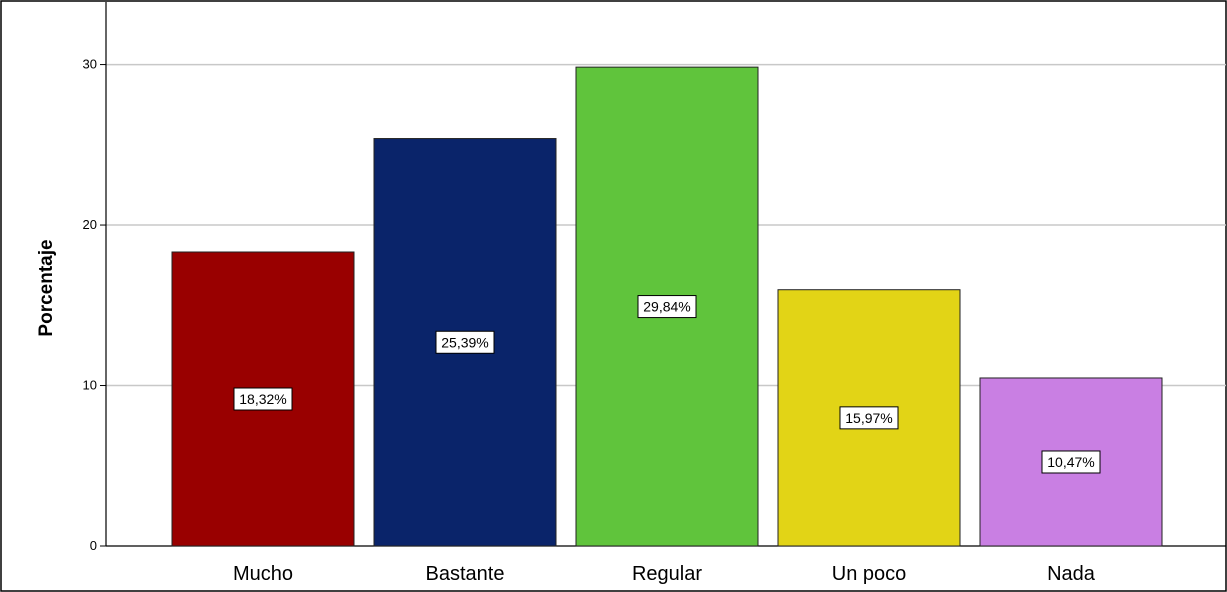 The width and height of the screenshot is (1227, 592). I want to click on x-category-label: Nada, so click(1071, 574).